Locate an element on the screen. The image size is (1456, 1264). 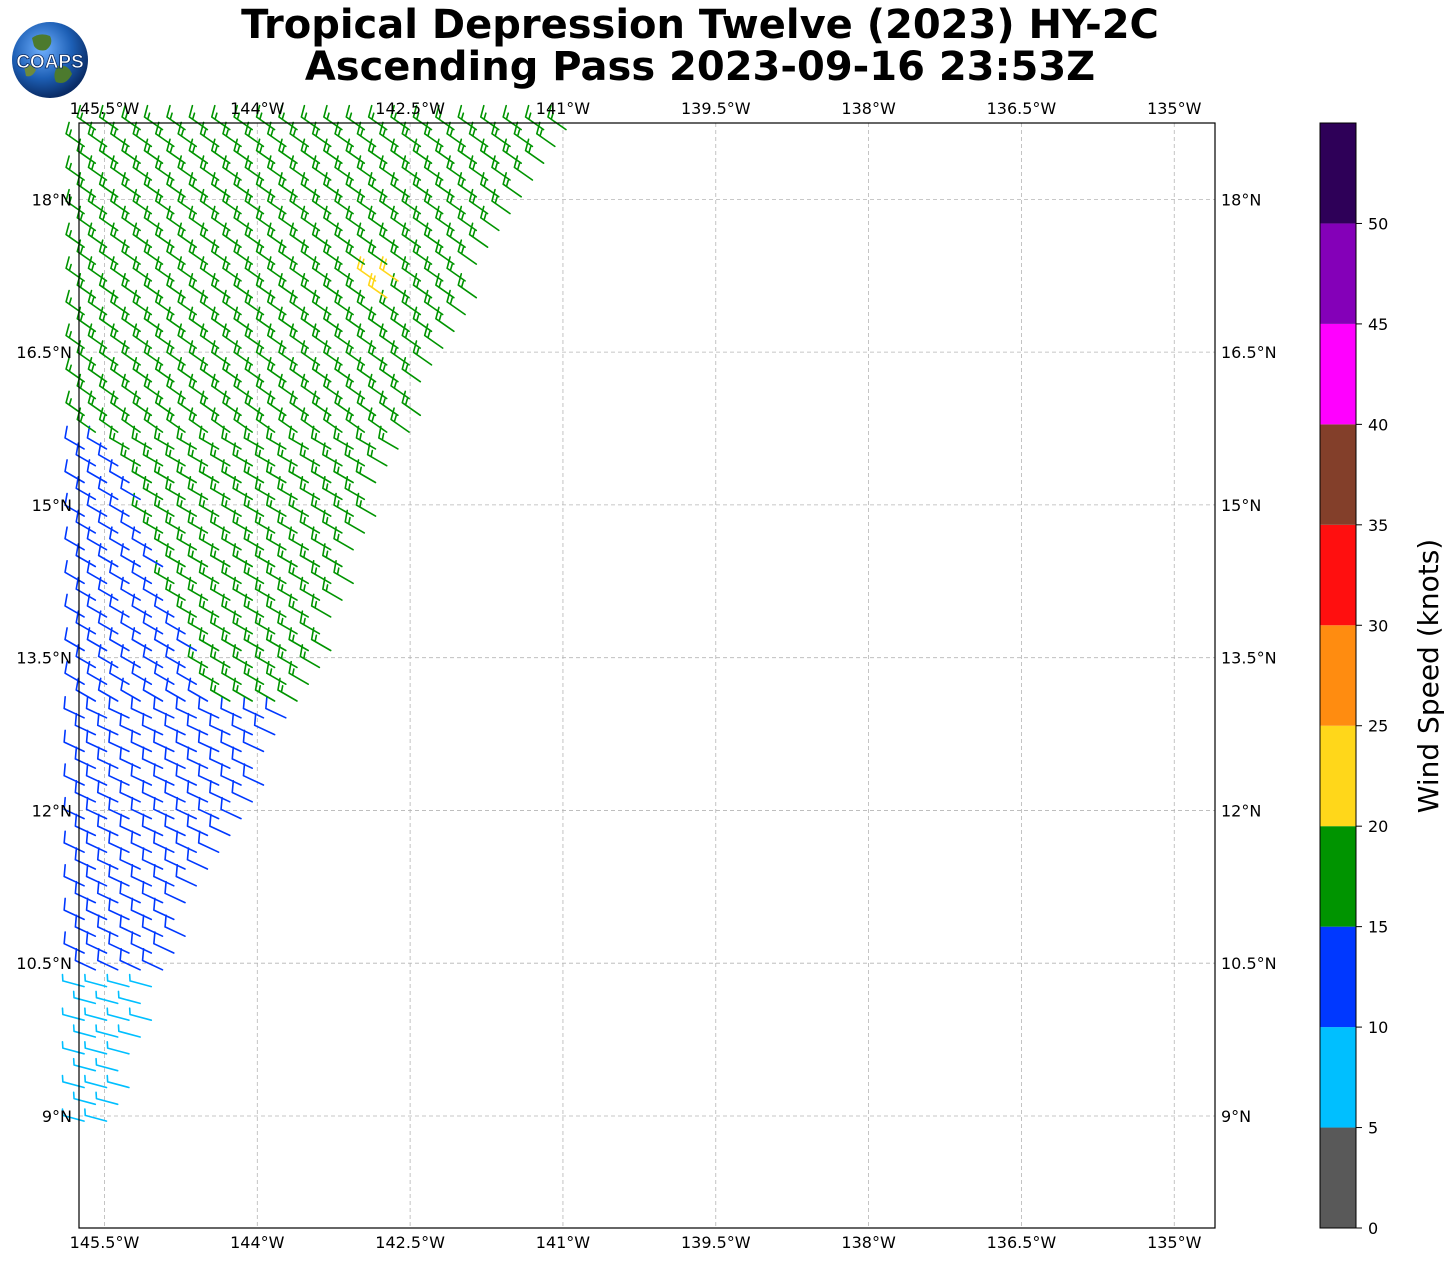
lon-tick-label: 138°W is located at coordinates (868, 108).